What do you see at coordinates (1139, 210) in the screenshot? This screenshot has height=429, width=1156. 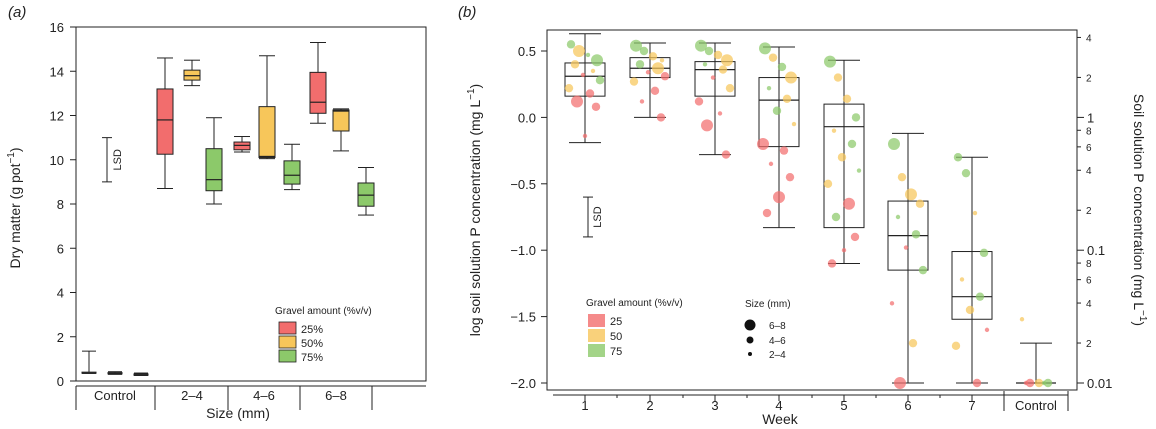 I see `panel-b-right-label: Soil solution P concentration (mg L−1)` at bounding box center [1139, 210].